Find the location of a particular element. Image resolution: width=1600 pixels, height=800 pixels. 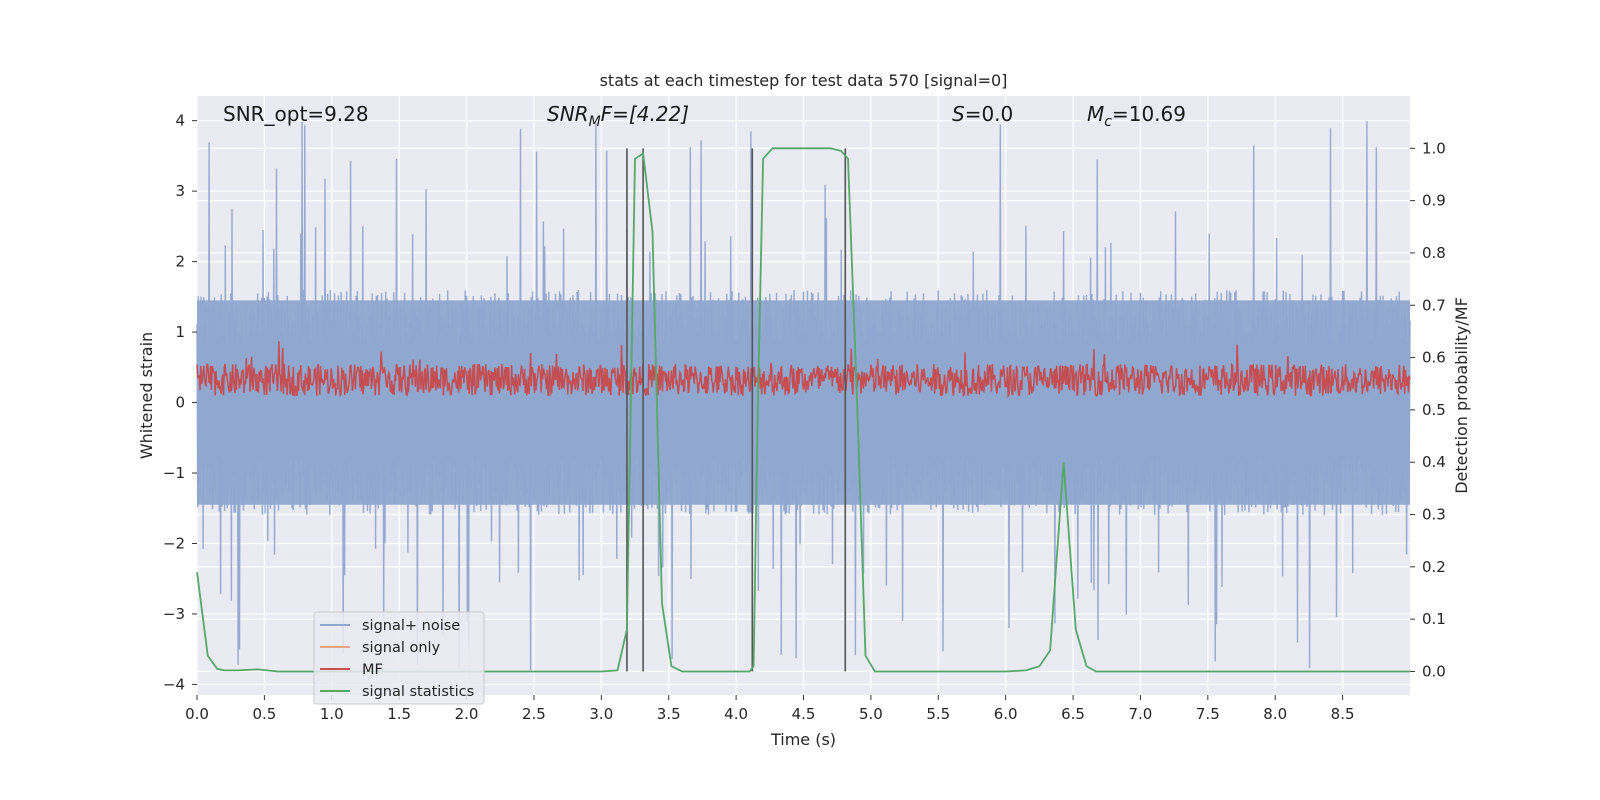

legend-entry-signal-noise: signal+ noise is located at coordinates (411, 626).